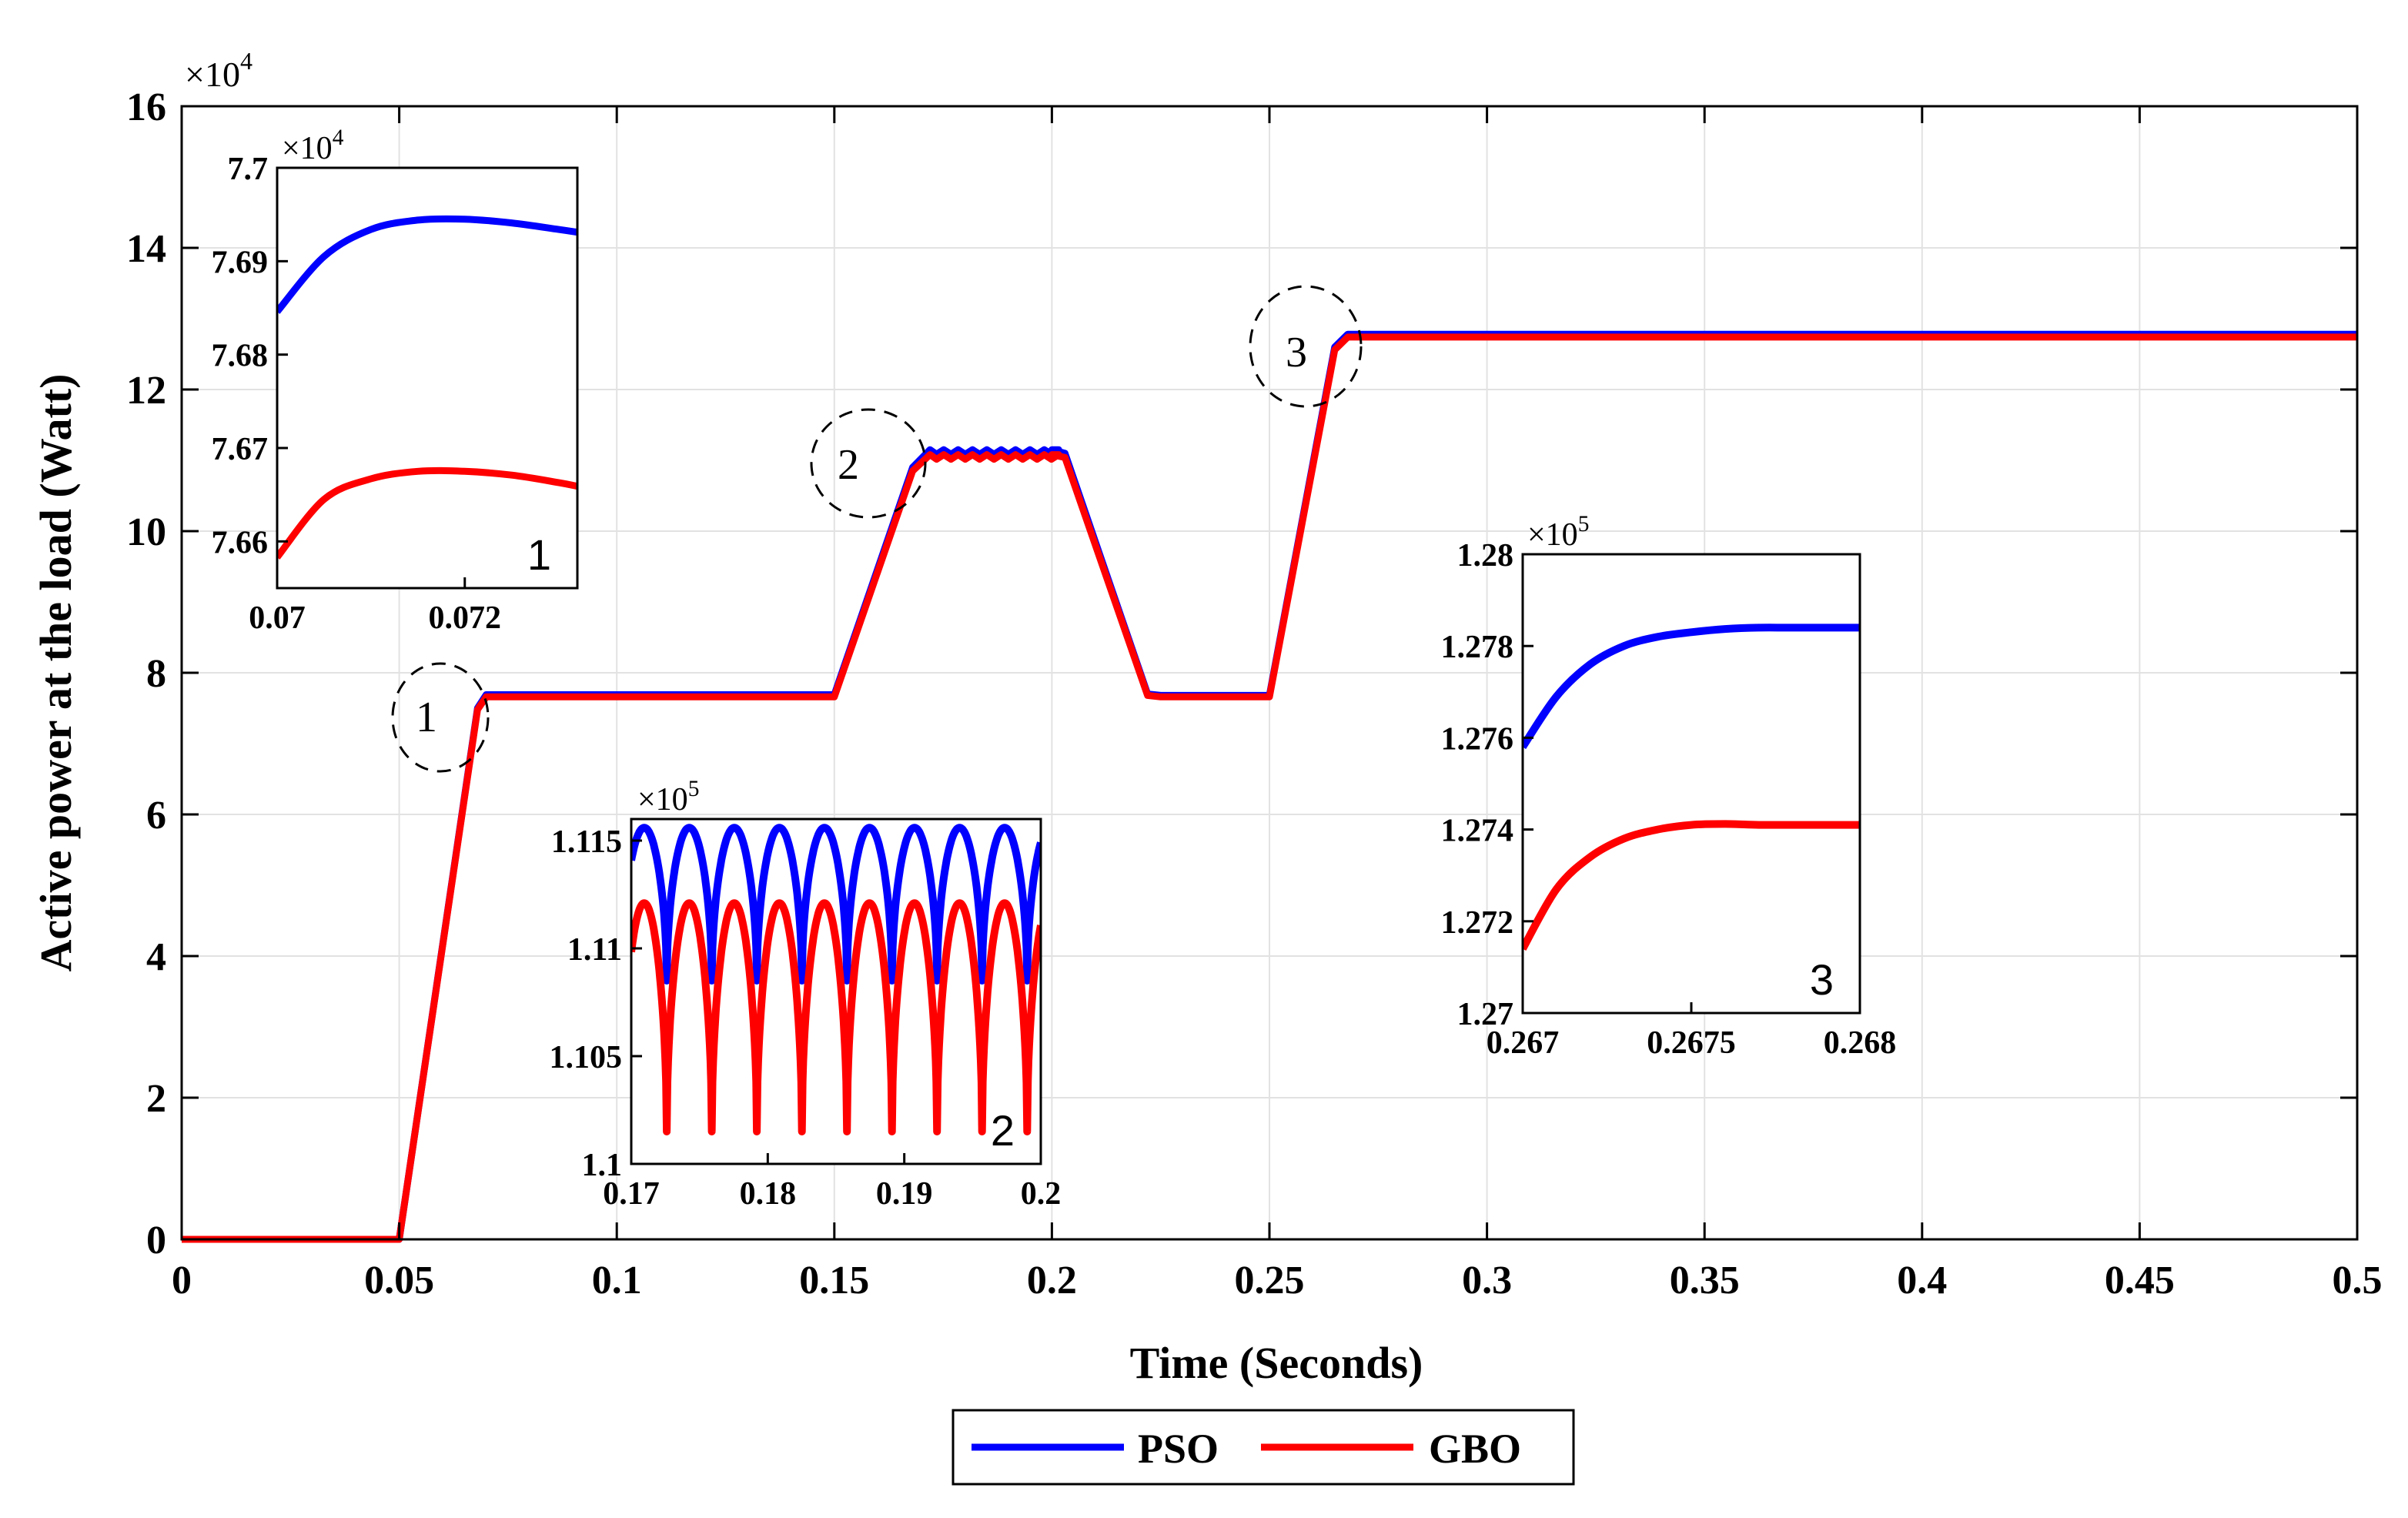 This screenshot has height=1518, width=2408. I want to click on y-tick-label: 16, so click(146, 107).